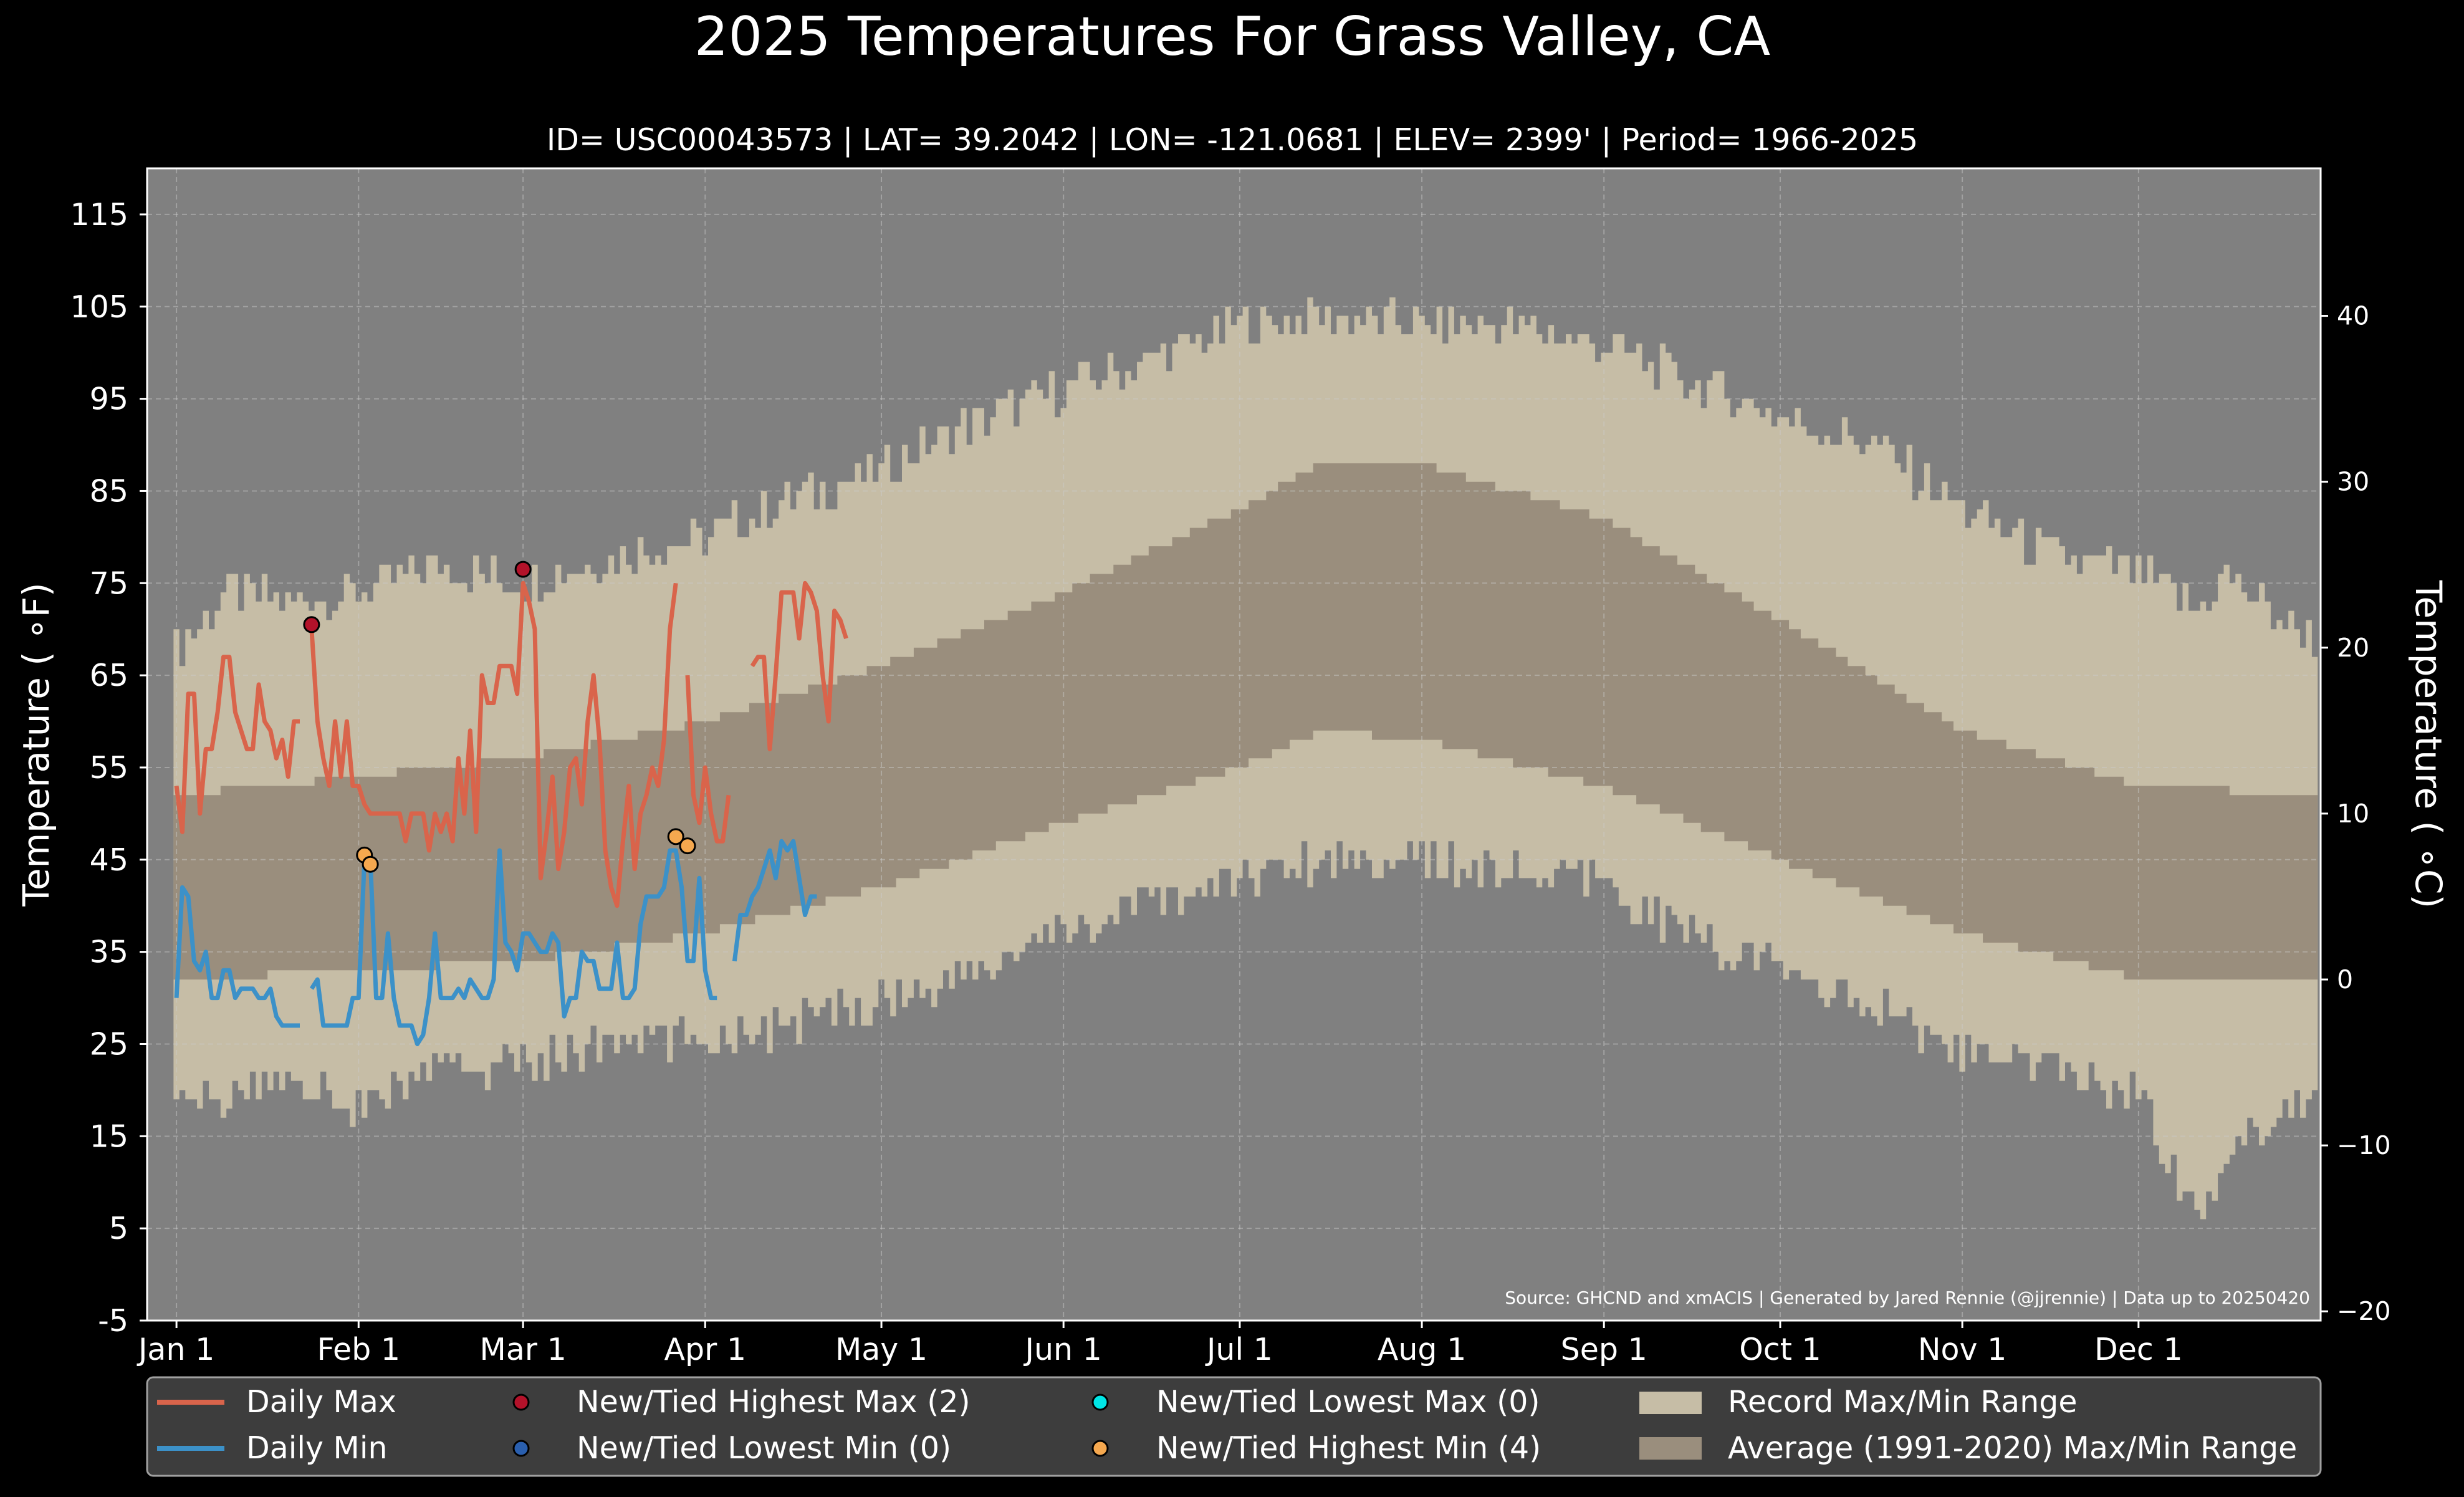 The width and height of the screenshot is (2464, 1497). I want to click on series-lines, so click(511, 813).